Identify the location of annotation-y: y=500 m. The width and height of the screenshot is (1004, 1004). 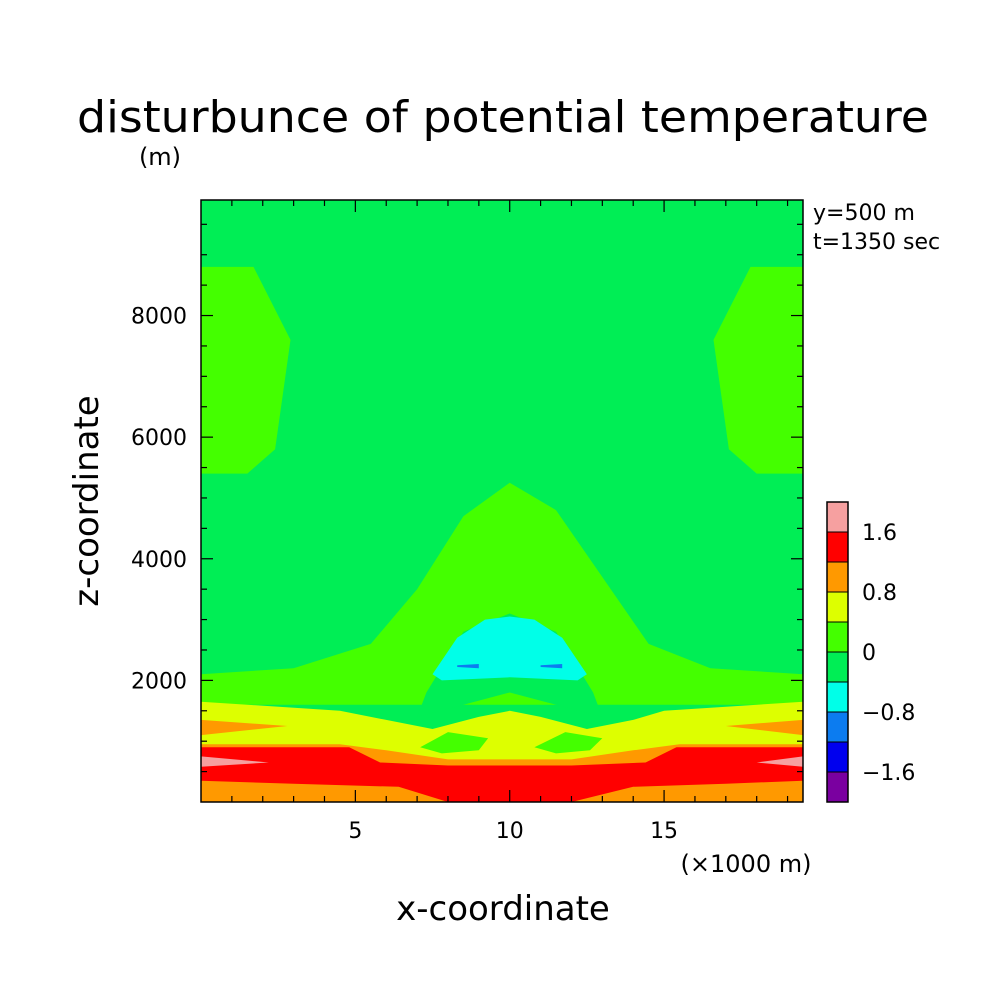
(864, 213).